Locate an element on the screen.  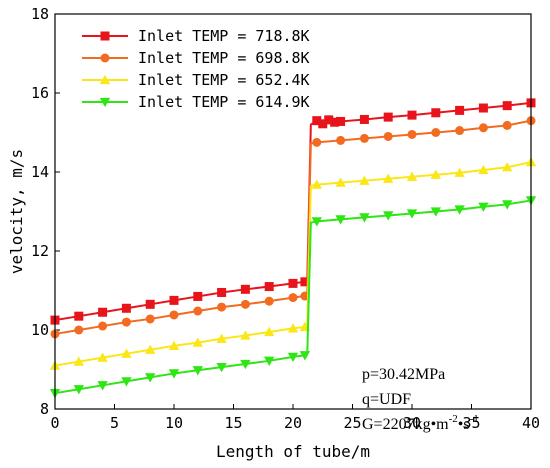
legend-entry: Inlet TEMP = 614.9K is located at coordinates (196, 102).